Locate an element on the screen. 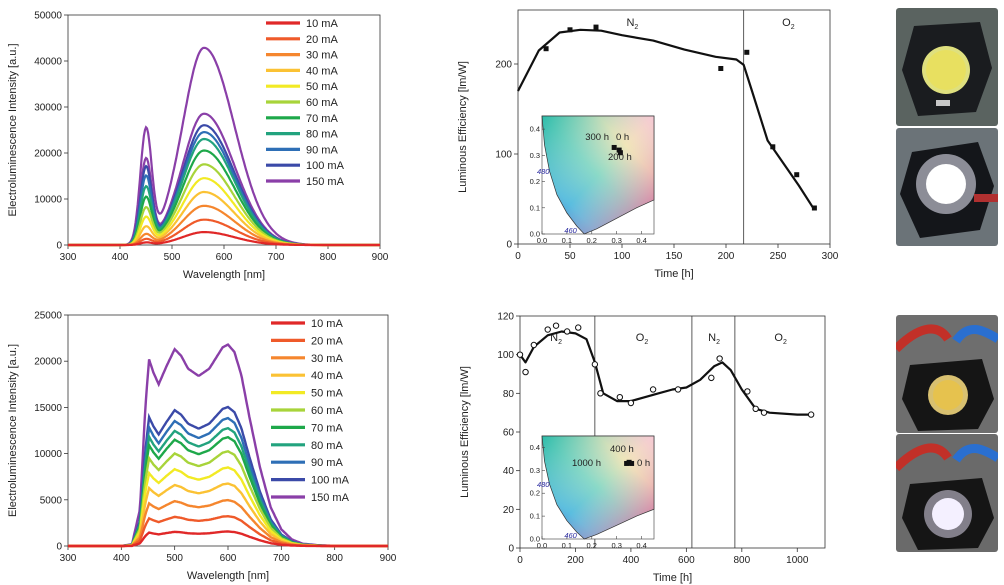  y-axis-label: Luminous Efficiency [lm/W] is located at coordinates (463, 127).